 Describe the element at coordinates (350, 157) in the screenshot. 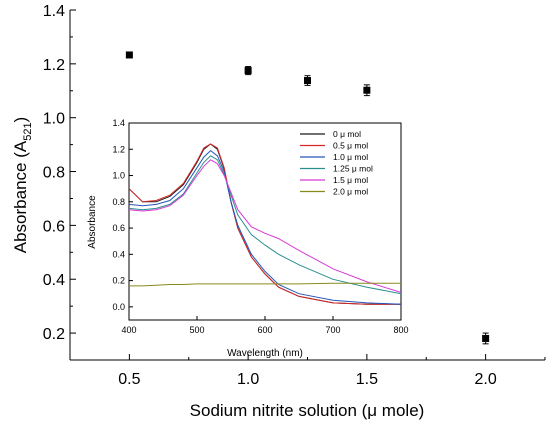

I see `legend-label: 1.0 μ mol` at that location.